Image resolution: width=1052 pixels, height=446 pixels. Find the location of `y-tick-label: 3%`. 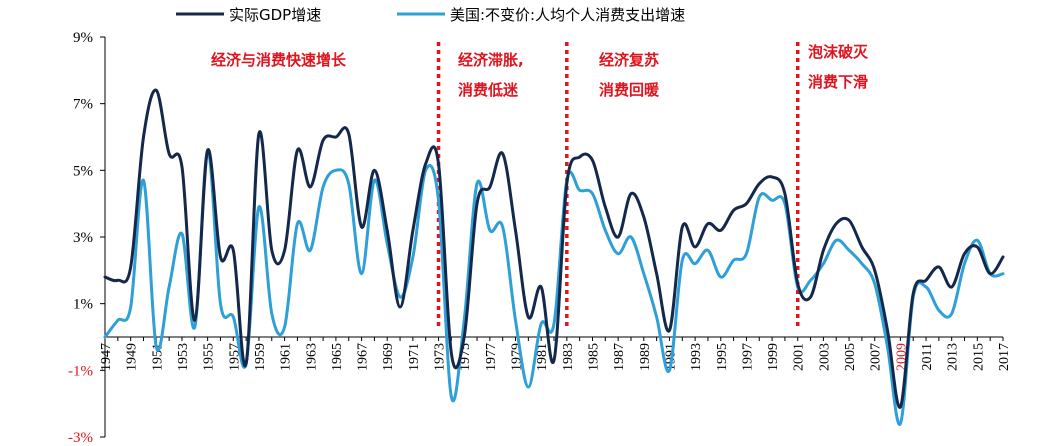

y-tick-label: 3% is located at coordinates (83, 238).